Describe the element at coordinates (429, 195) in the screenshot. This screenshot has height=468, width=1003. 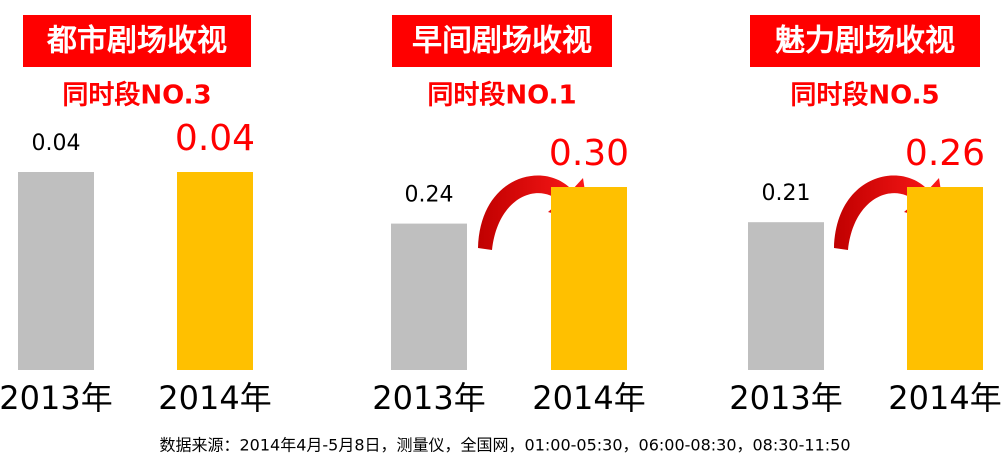
I see `value-label: 0.24` at that location.